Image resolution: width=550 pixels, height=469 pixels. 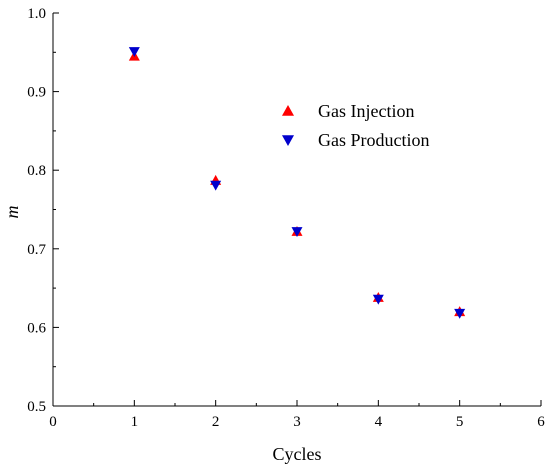 What do you see at coordinates (288, 110) in the screenshot?
I see `legend-marker-gas-injection` at bounding box center [288, 110].